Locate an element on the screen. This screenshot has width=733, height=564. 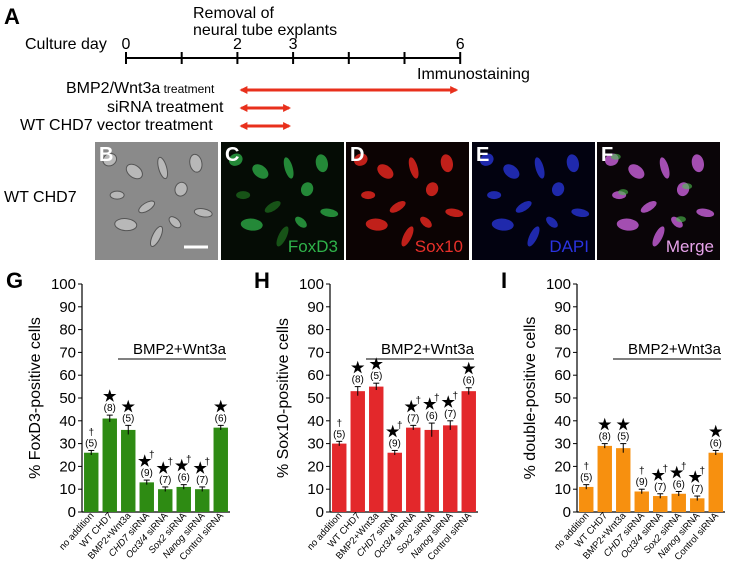
row-label-wt-chd7: WT CHD7 is located at coordinates (40, 197).